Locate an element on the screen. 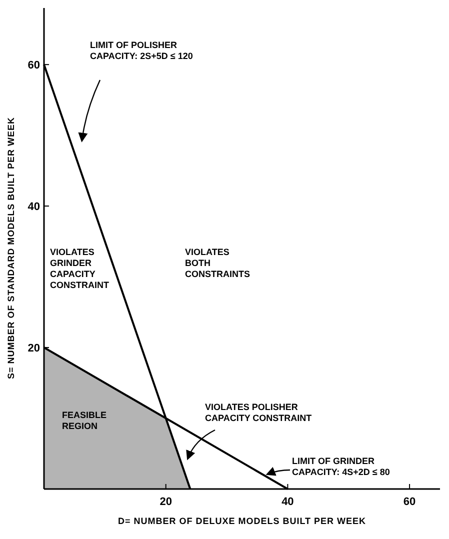 This screenshot has width=449, height=539. annotation: VIOLATES POLISHER CAPACITY CONSTRAINT is located at coordinates (258, 412).